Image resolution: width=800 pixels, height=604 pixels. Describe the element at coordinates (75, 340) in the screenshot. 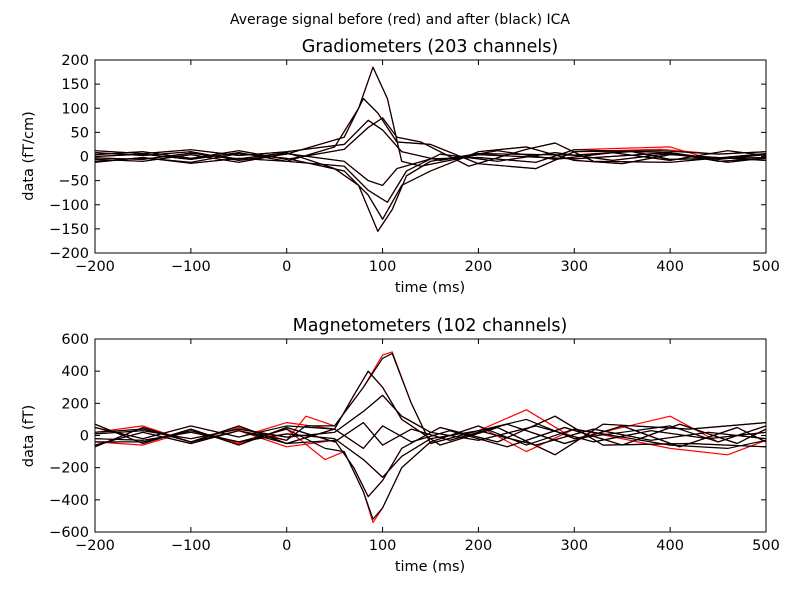

I see `ytick-label: 600` at that location.